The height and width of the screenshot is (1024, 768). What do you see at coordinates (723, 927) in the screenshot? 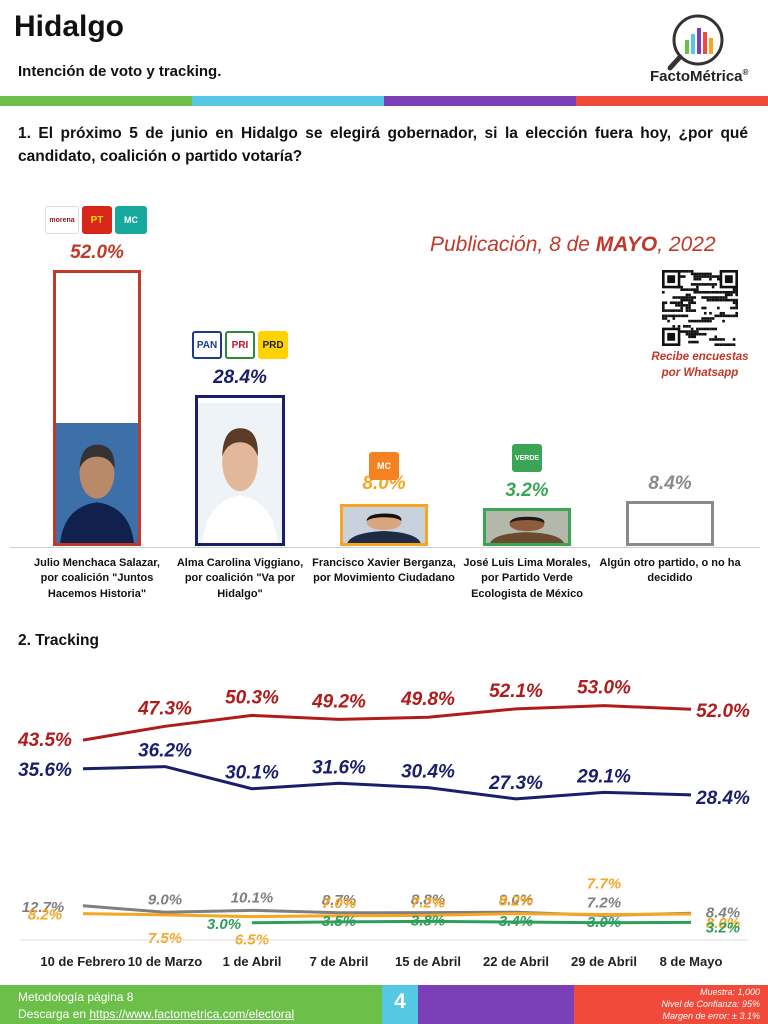
I see `point-label: 3.2%` at bounding box center [723, 927].